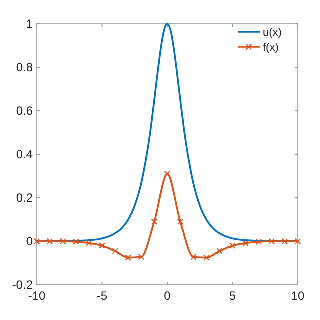 This screenshot has height=320, width=320. Describe the element at coordinates (232, 296) in the screenshot. I see `x-tick-label: 5` at that location.